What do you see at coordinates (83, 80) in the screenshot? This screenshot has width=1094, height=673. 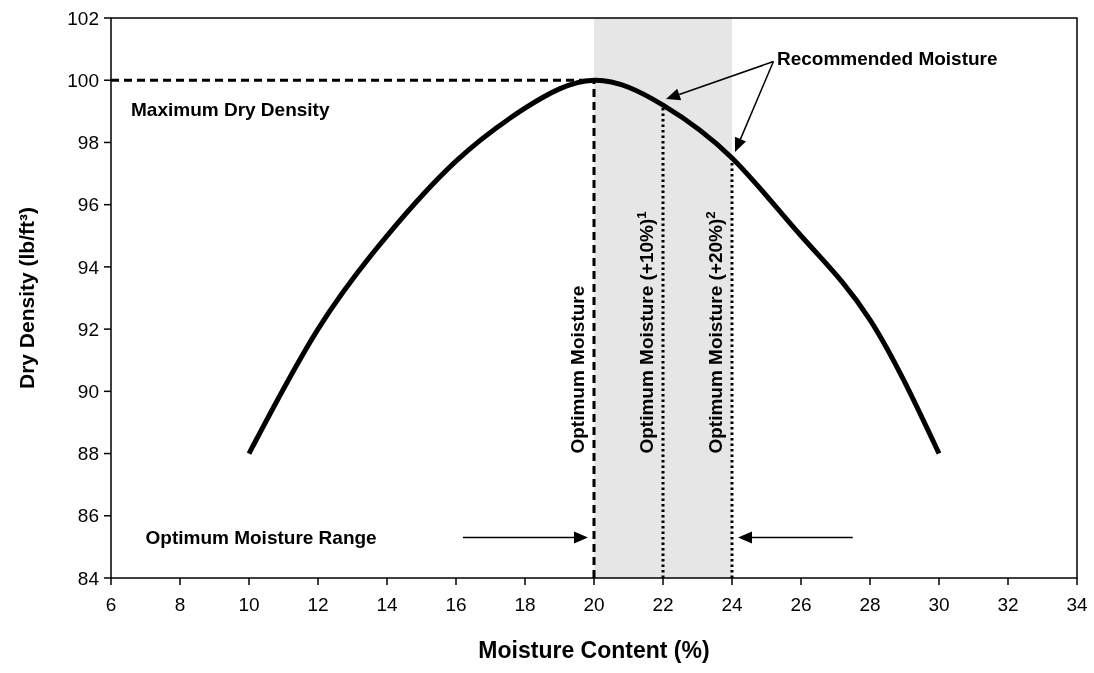 I see `y-tick-label: 100` at bounding box center [83, 80].